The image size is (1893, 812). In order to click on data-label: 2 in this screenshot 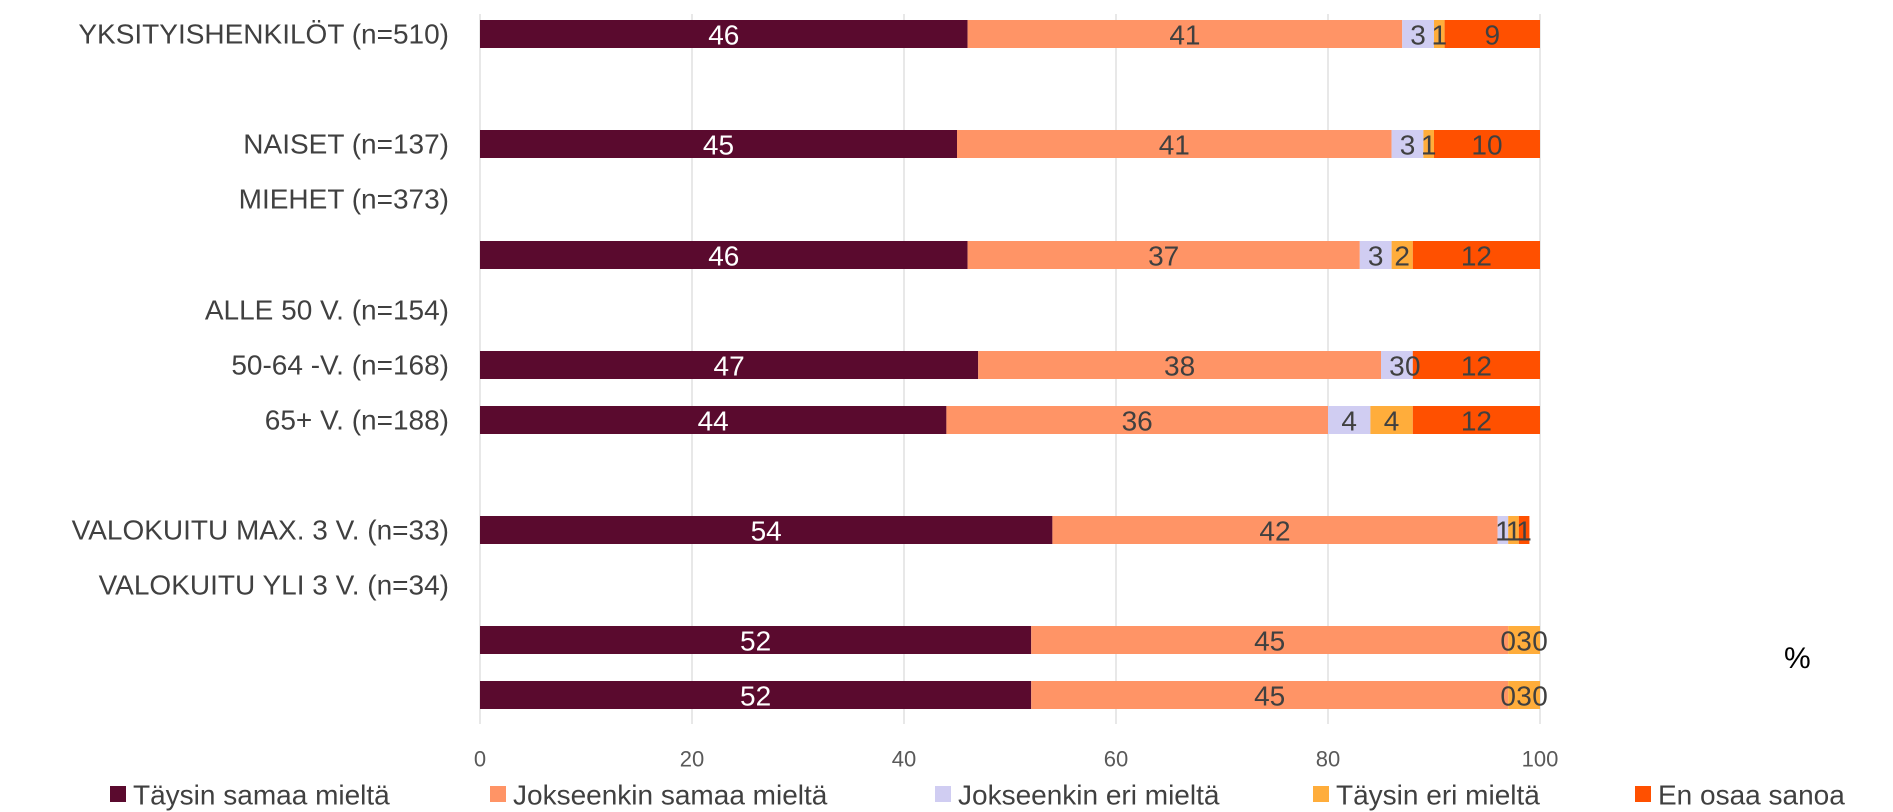, I will do `click(1402, 256)`.